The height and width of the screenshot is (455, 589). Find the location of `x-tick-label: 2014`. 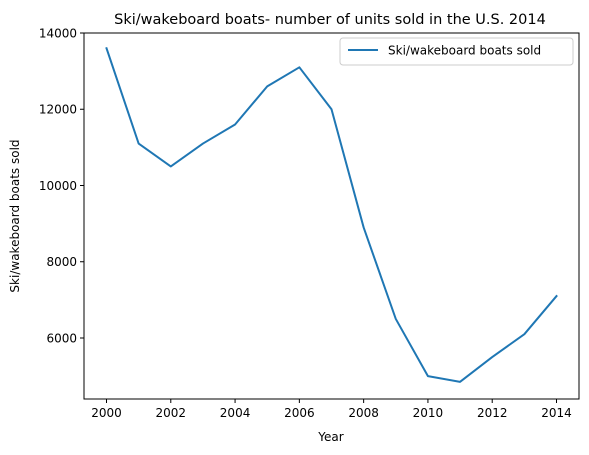

x-tick-label: 2014 is located at coordinates (556, 413).